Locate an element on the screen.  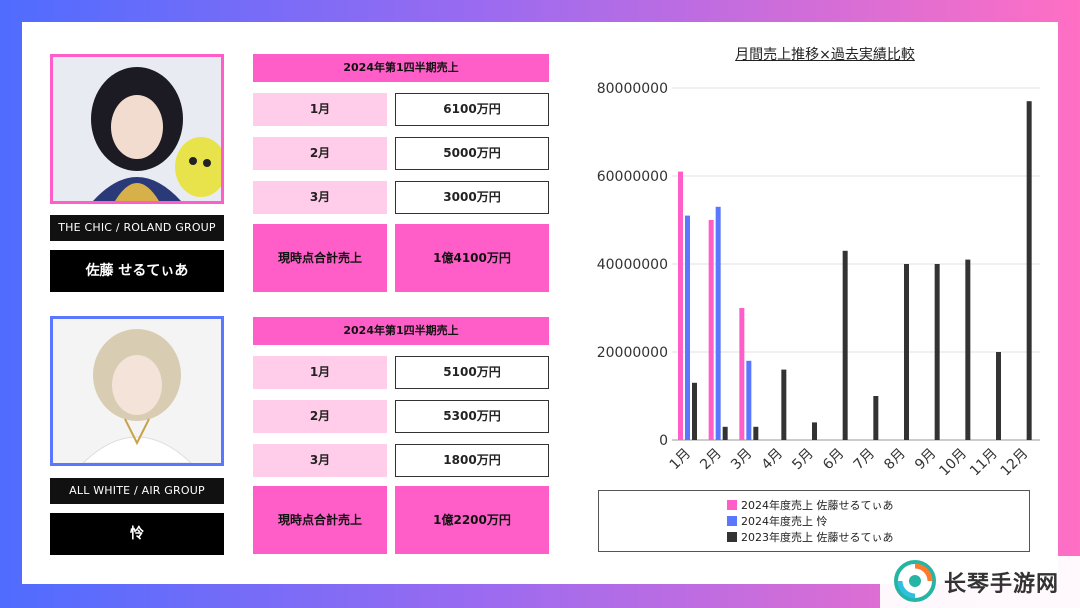
x-tick-label-6: 6月 is located at coordinates (834, 460).